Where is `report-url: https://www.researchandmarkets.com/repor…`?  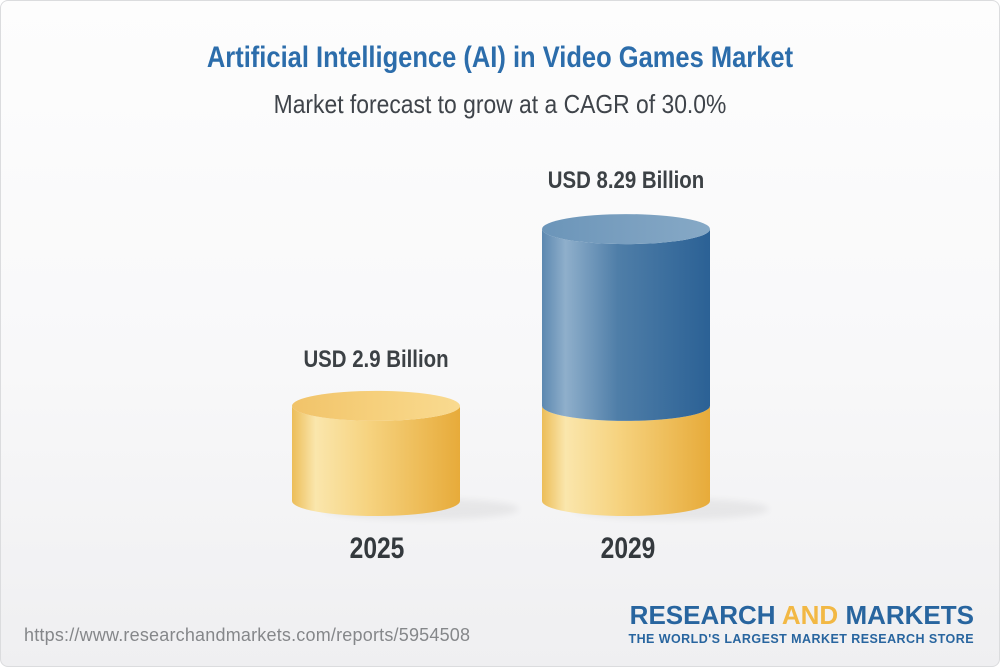 report-url: https://www.researchandmarkets.com/repor… is located at coordinates (247, 635).